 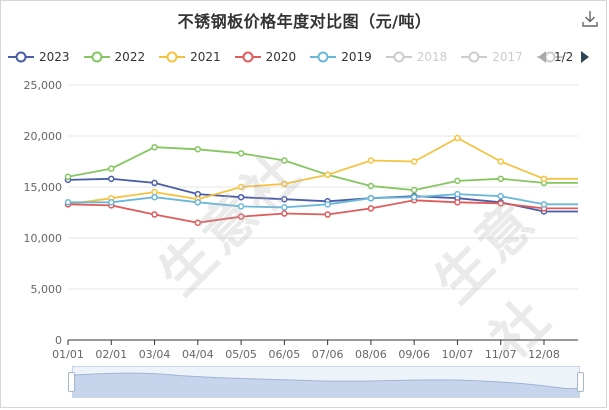 I want to click on slider-preview, so click(x=326, y=384).